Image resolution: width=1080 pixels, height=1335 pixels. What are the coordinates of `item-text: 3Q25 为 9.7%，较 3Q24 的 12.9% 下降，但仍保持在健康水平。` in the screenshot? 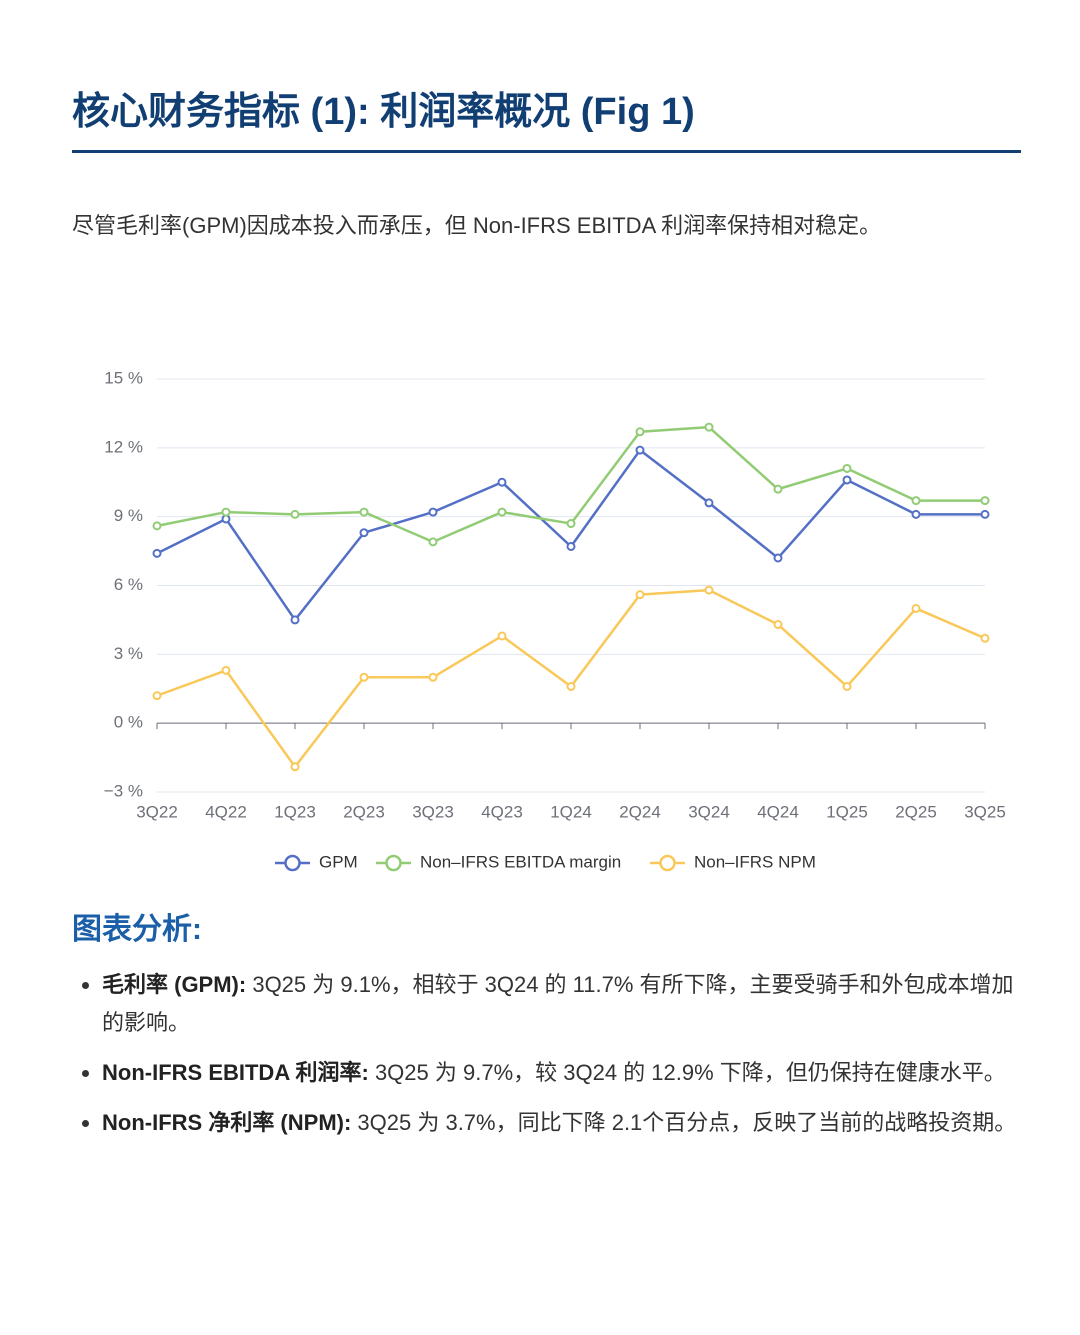 It's located at (687, 1072).